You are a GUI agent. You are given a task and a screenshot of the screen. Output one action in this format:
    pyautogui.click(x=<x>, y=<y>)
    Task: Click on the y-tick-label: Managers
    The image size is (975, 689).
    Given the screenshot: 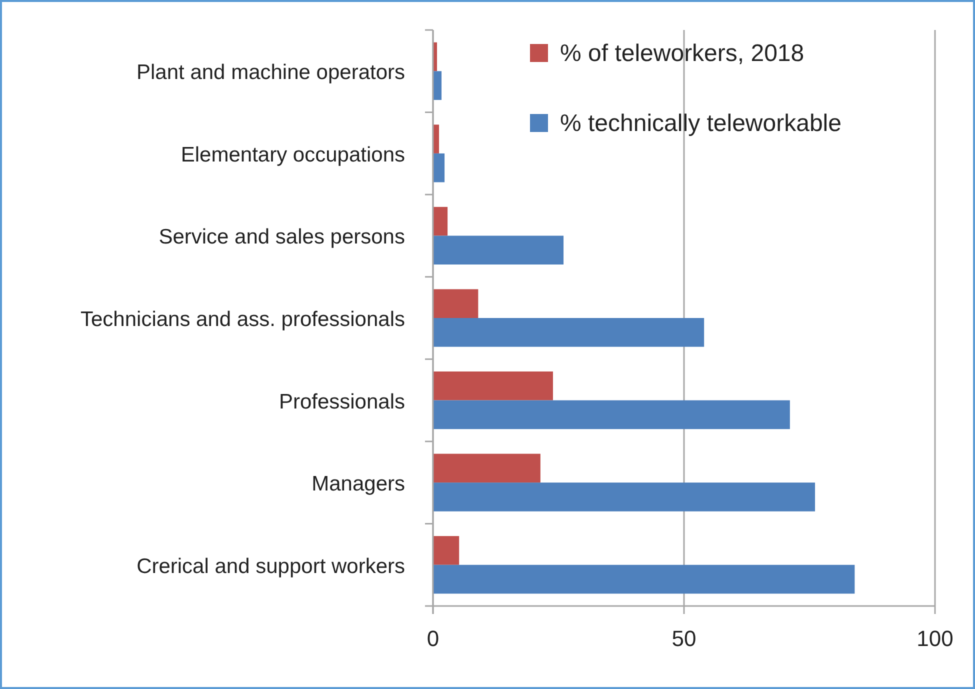 What is the action you would take?
    pyautogui.click(x=358, y=484)
    